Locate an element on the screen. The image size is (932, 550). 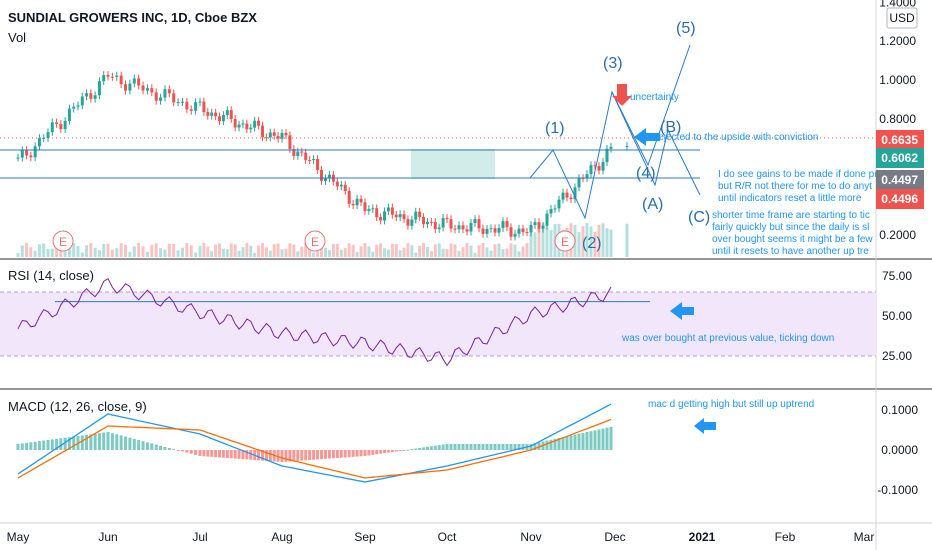
price-tick-label: 1.0000 is located at coordinates (897, 80).